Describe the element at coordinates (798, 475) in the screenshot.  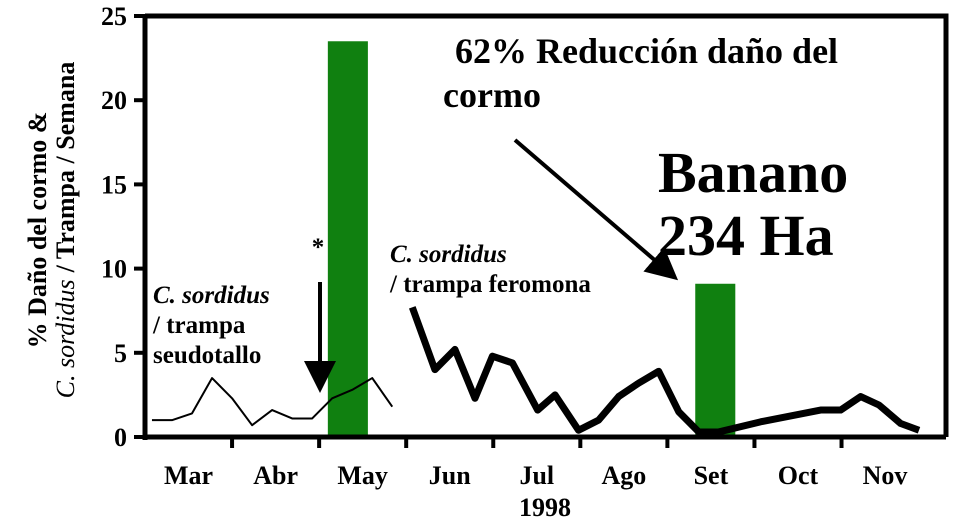
I see `x-tick-label: Oct` at that location.